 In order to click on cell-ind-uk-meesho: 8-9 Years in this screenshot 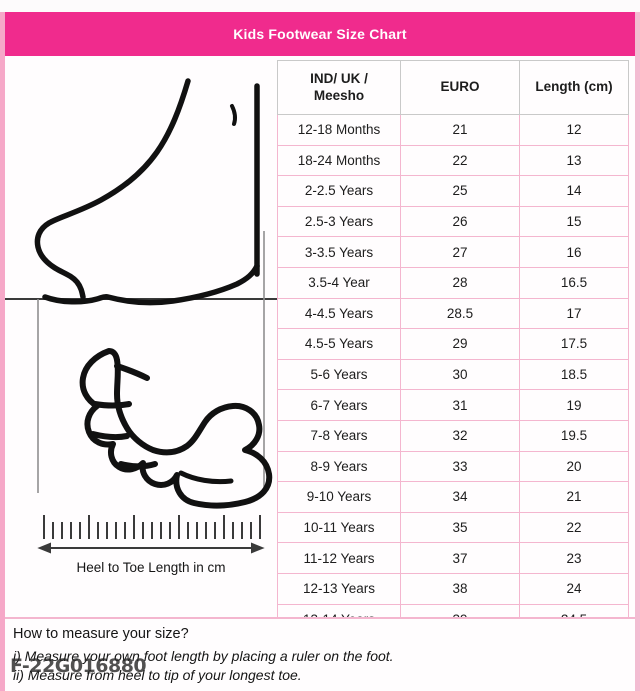, I will do `click(339, 466)`.